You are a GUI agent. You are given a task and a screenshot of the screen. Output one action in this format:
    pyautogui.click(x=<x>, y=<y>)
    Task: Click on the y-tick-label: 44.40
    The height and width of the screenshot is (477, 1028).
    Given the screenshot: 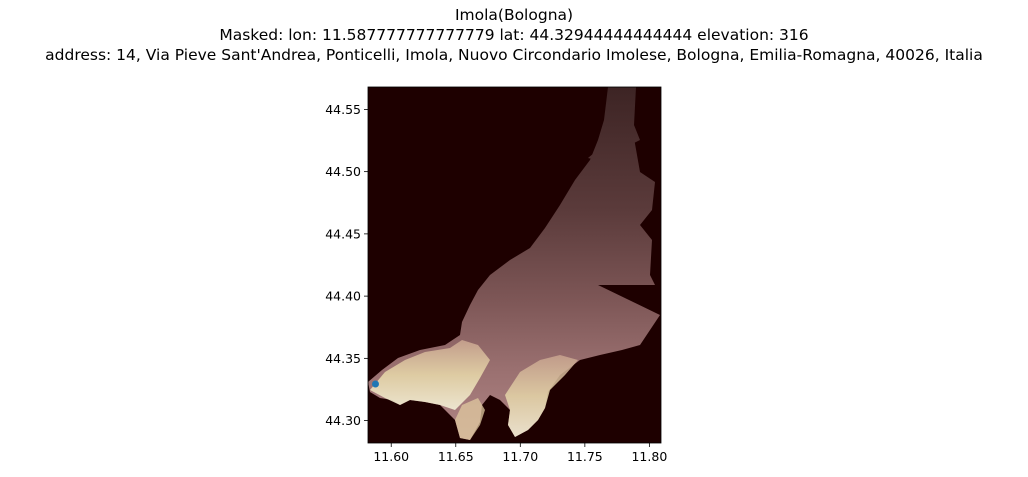 What is the action you would take?
    pyautogui.click(x=343, y=296)
    